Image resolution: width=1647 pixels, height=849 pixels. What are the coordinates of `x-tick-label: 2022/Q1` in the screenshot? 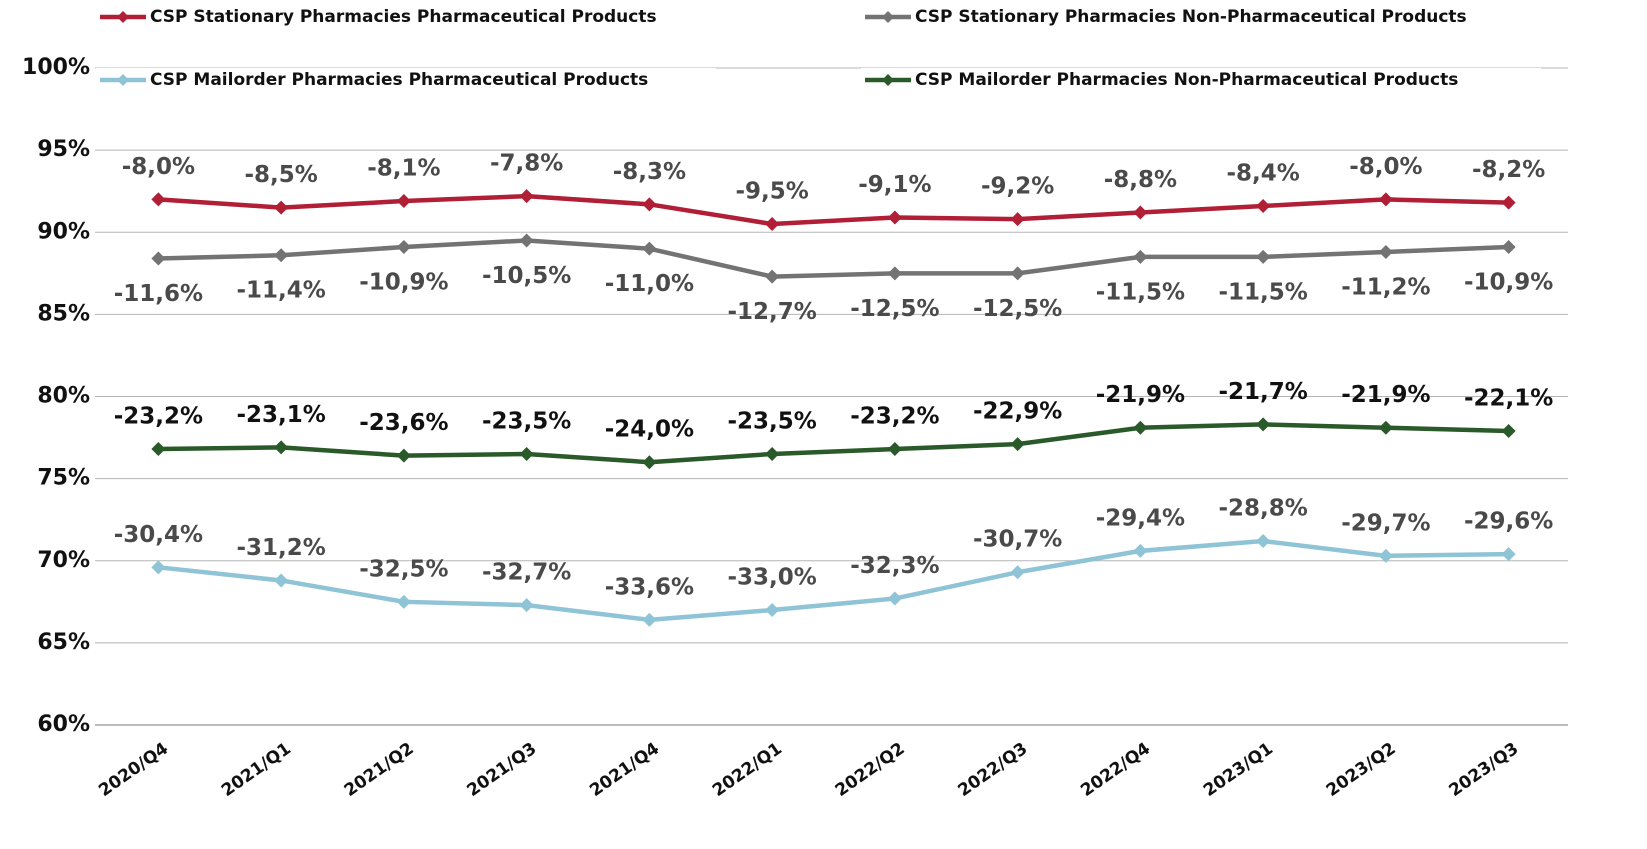 It's located at (747, 770).